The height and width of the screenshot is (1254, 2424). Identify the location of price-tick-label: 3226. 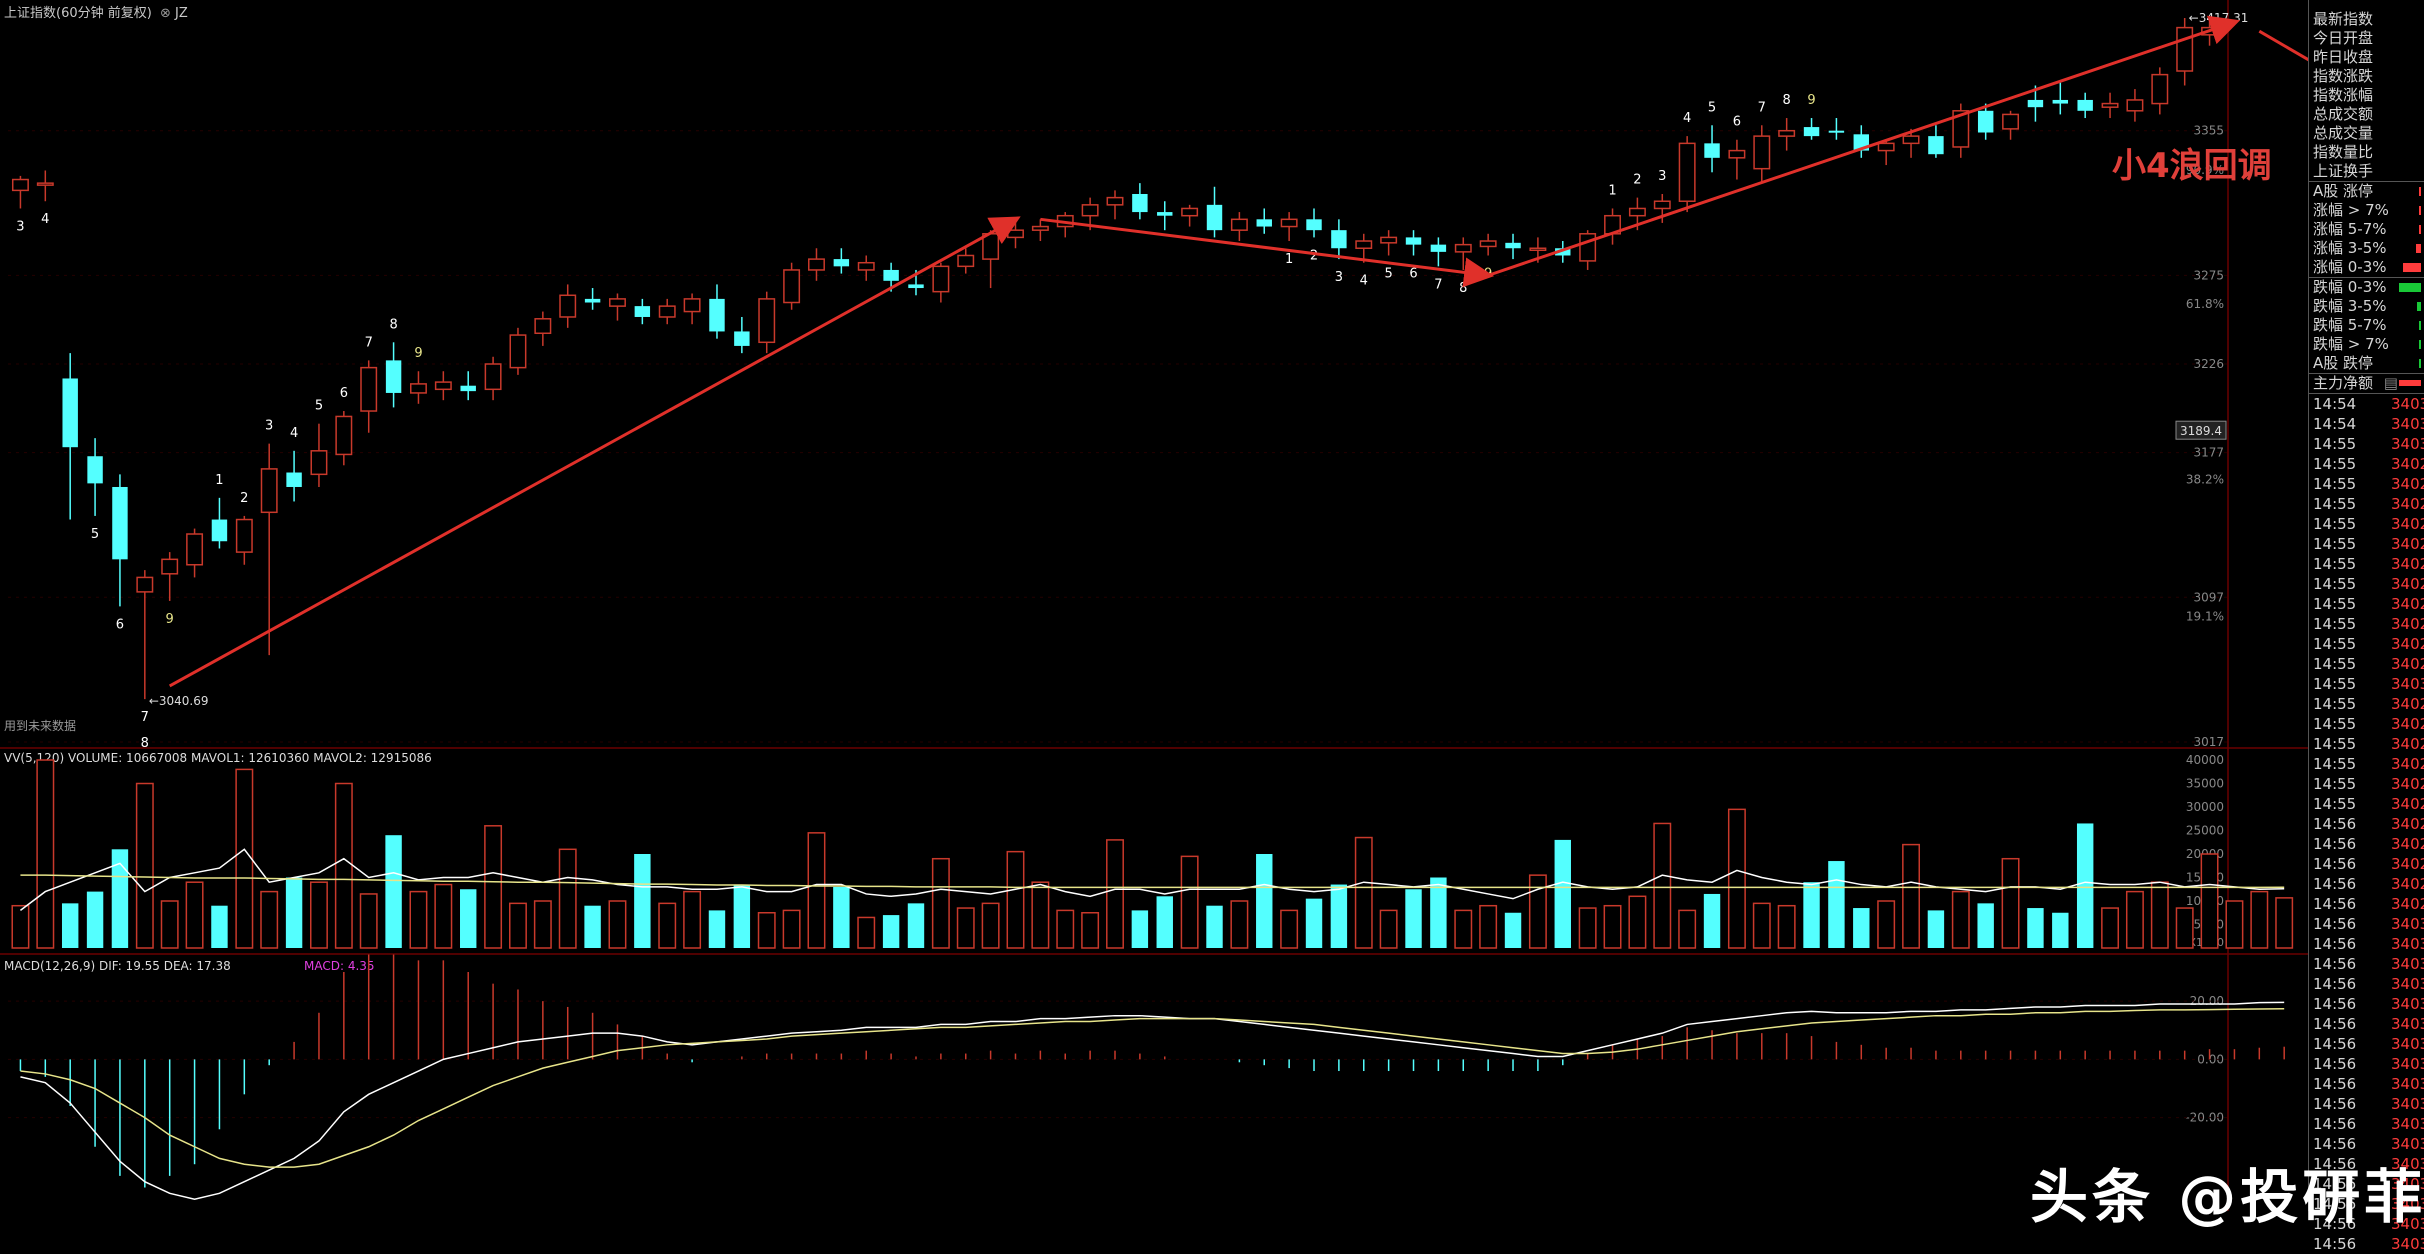
(2208, 364).